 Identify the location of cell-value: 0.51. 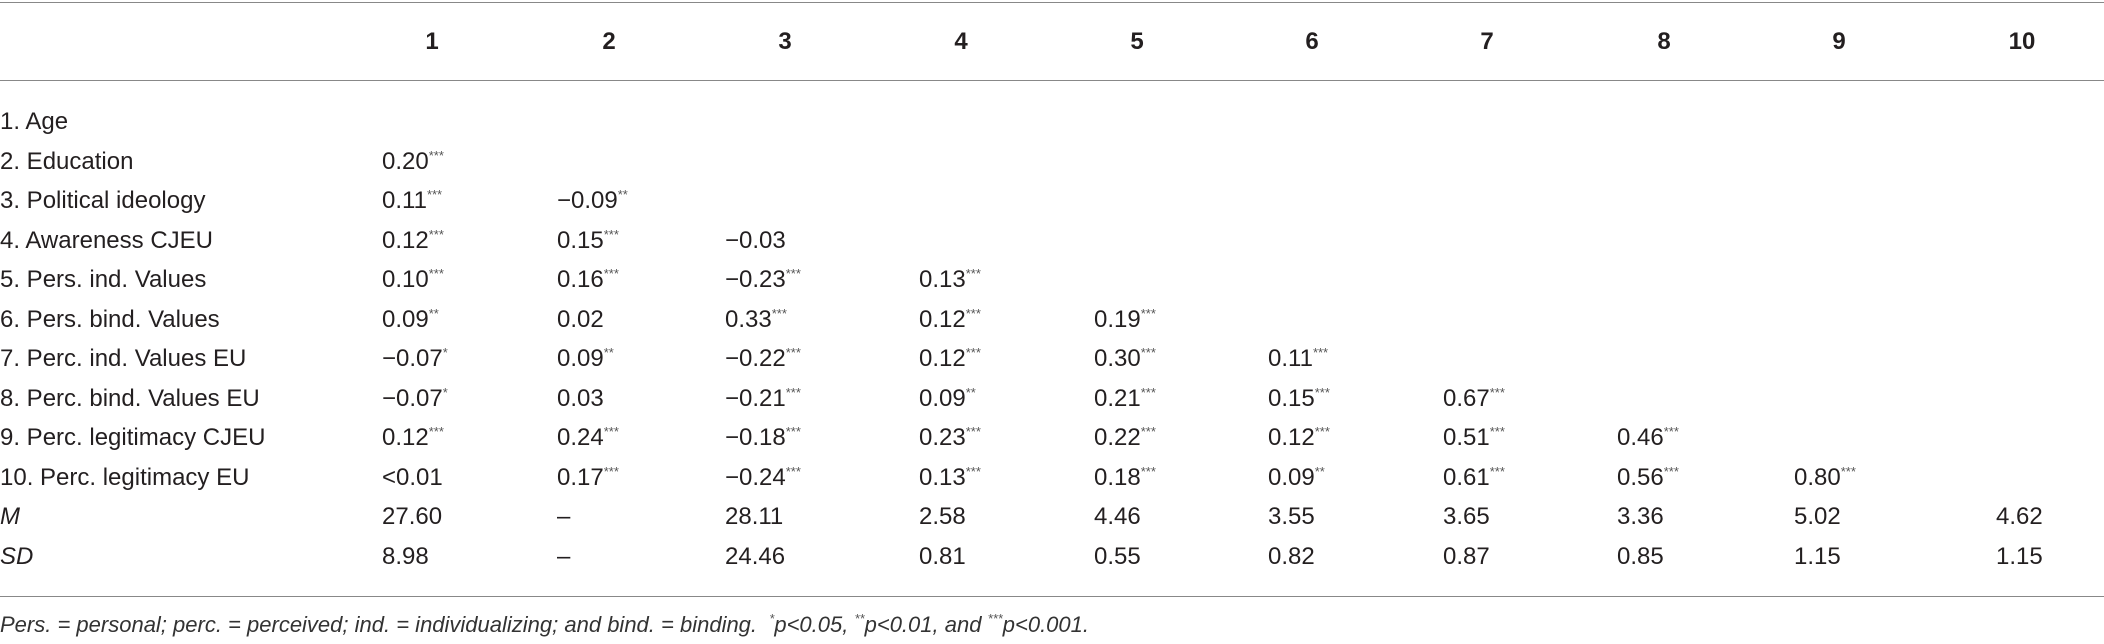
(1466, 437).